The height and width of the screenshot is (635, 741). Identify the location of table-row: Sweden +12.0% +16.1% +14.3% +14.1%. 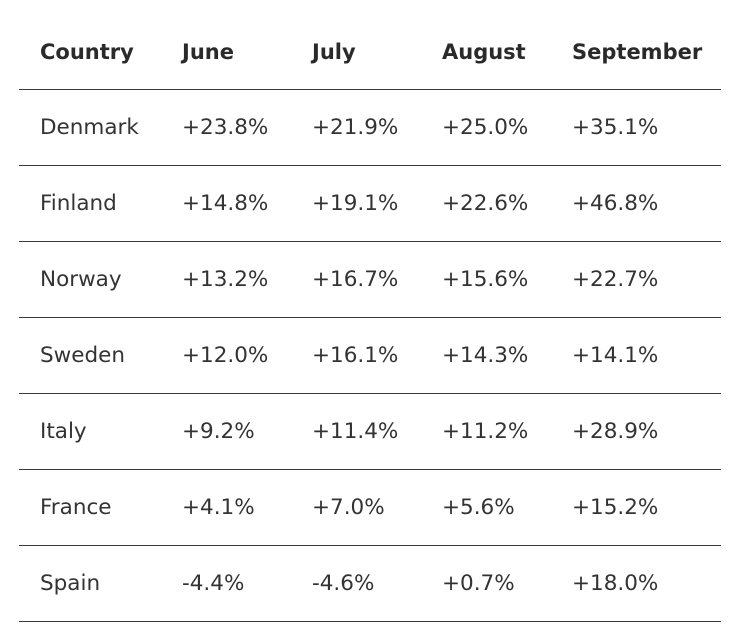
(370, 355).